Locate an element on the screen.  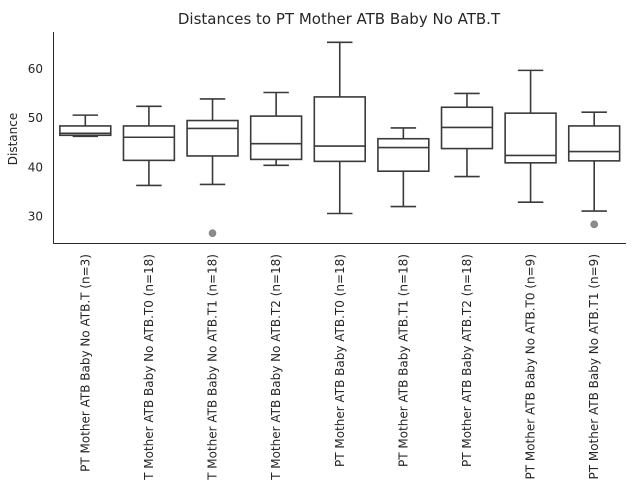
y-axis-ticks: 30 40 50 60 is located at coordinates (35, 143).